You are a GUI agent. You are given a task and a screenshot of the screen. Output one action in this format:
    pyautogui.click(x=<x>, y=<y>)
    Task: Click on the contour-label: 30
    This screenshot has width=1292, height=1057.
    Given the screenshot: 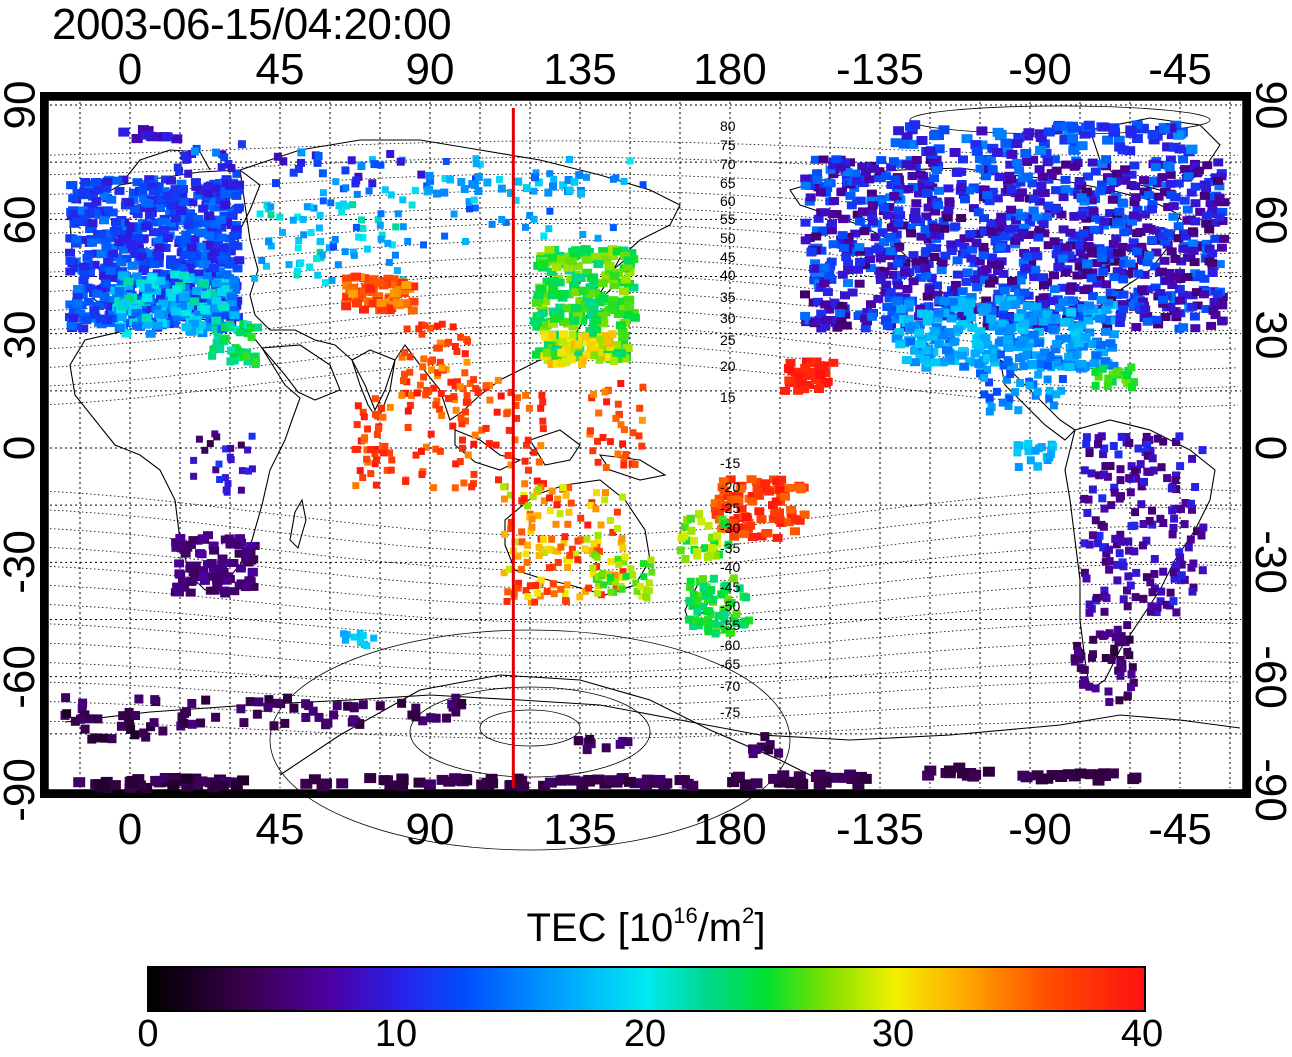 What is the action you would take?
    pyautogui.click(x=728, y=318)
    